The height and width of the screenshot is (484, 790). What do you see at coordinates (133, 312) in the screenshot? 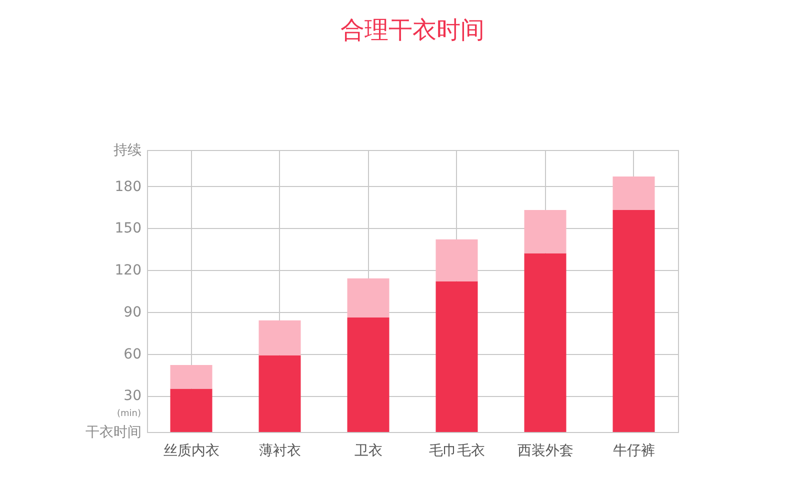
I see `y-tick-label: 90` at bounding box center [133, 312].